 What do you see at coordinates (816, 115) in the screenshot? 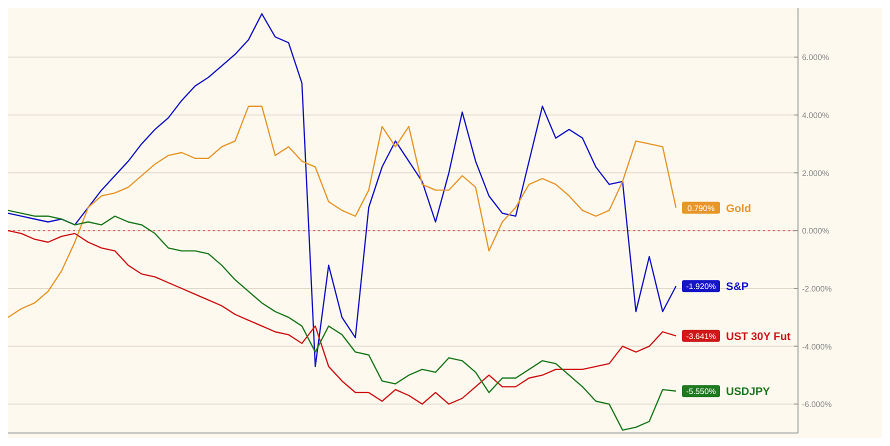
I see `y-tick-label: 4.000%` at bounding box center [816, 115].